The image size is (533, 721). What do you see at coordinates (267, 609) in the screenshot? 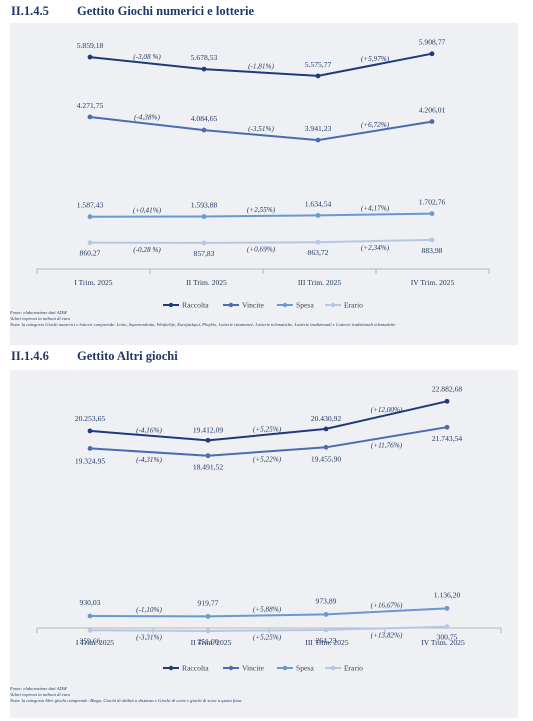
I see `change-label: (+5,88%)` at bounding box center [267, 609].